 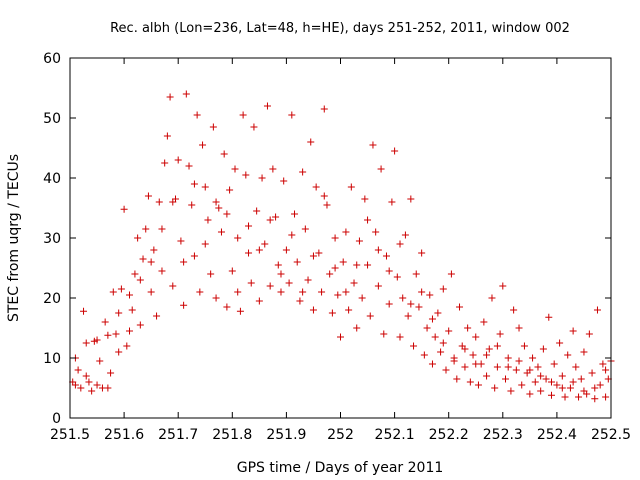 What do you see at coordinates (232, 435) in the screenshot?
I see `x-tick-label: 251.8` at bounding box center [232, 435].